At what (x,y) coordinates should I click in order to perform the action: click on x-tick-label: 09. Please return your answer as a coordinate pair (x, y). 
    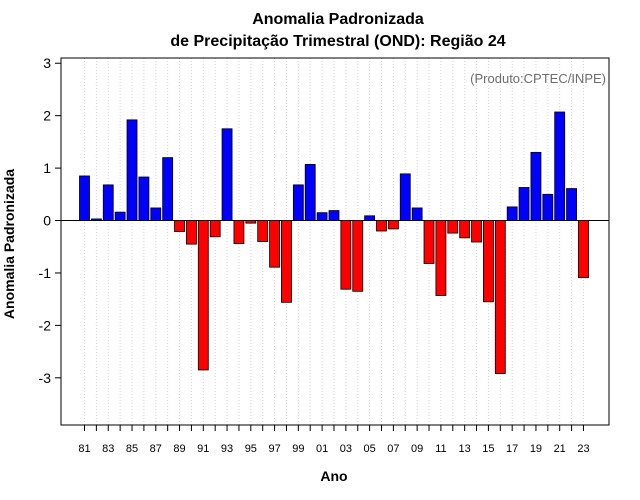
    Looking at the image, I should click on (417, 449).